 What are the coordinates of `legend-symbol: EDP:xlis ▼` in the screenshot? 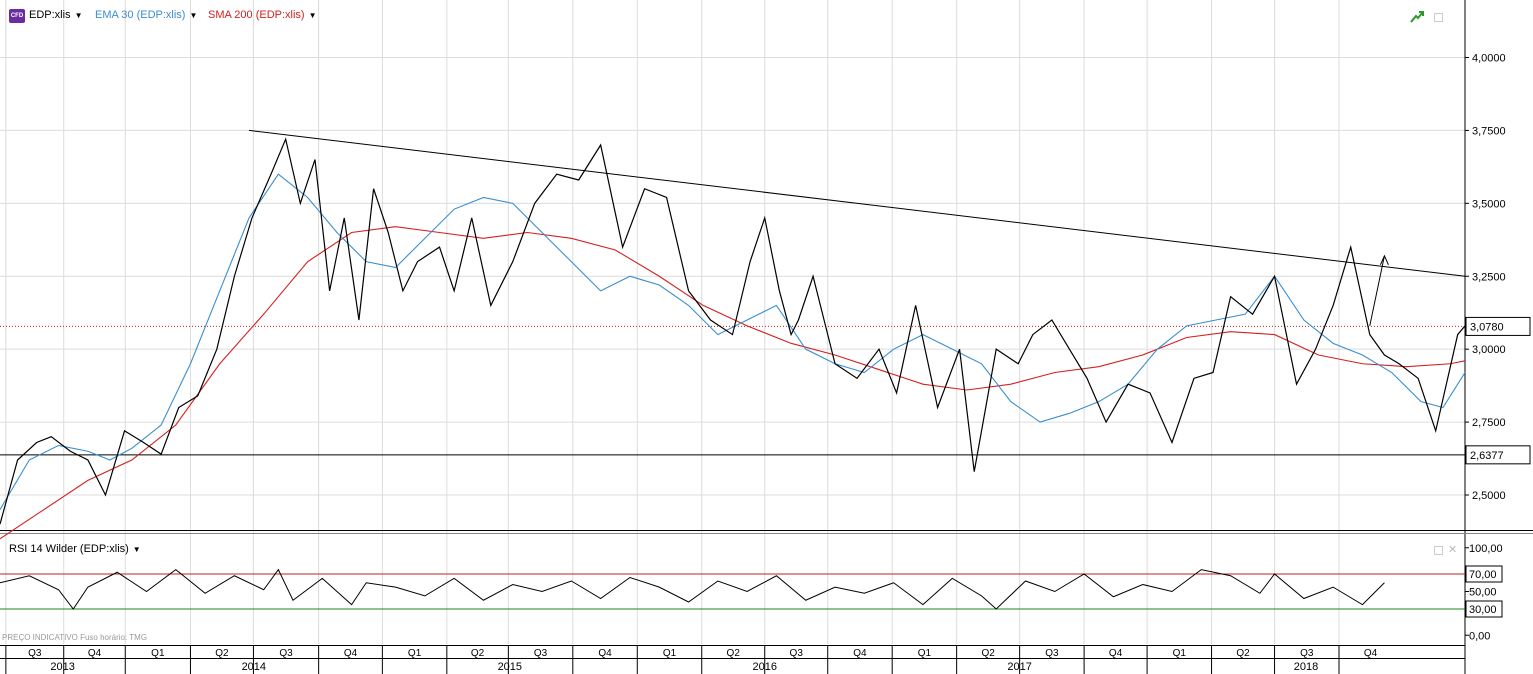 It's located at (55, 15).